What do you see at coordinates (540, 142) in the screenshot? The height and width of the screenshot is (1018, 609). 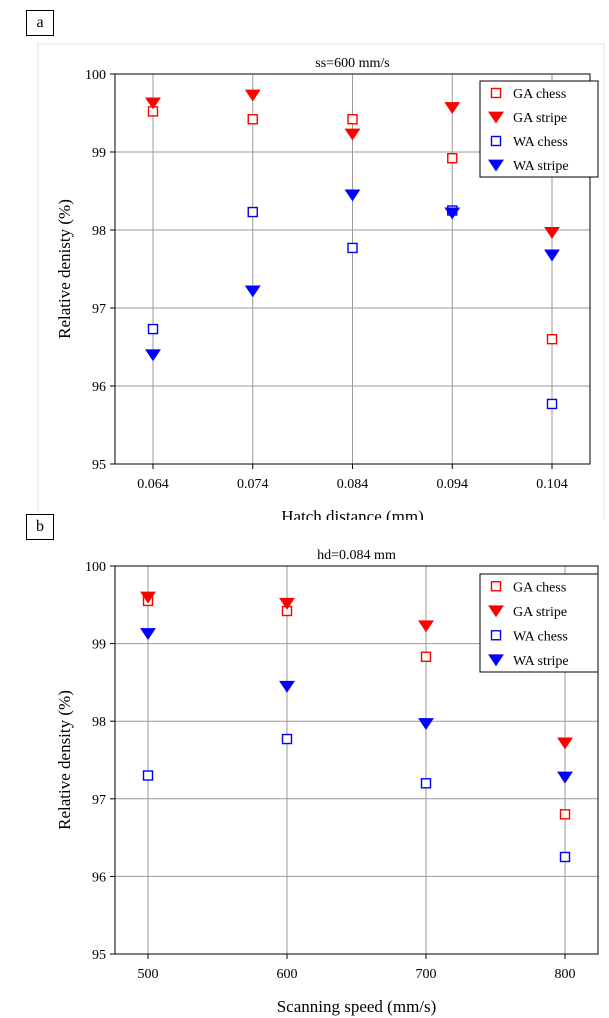 I see `chart-a-legend-label-2: WA chess` at bounding box center [540, 142].